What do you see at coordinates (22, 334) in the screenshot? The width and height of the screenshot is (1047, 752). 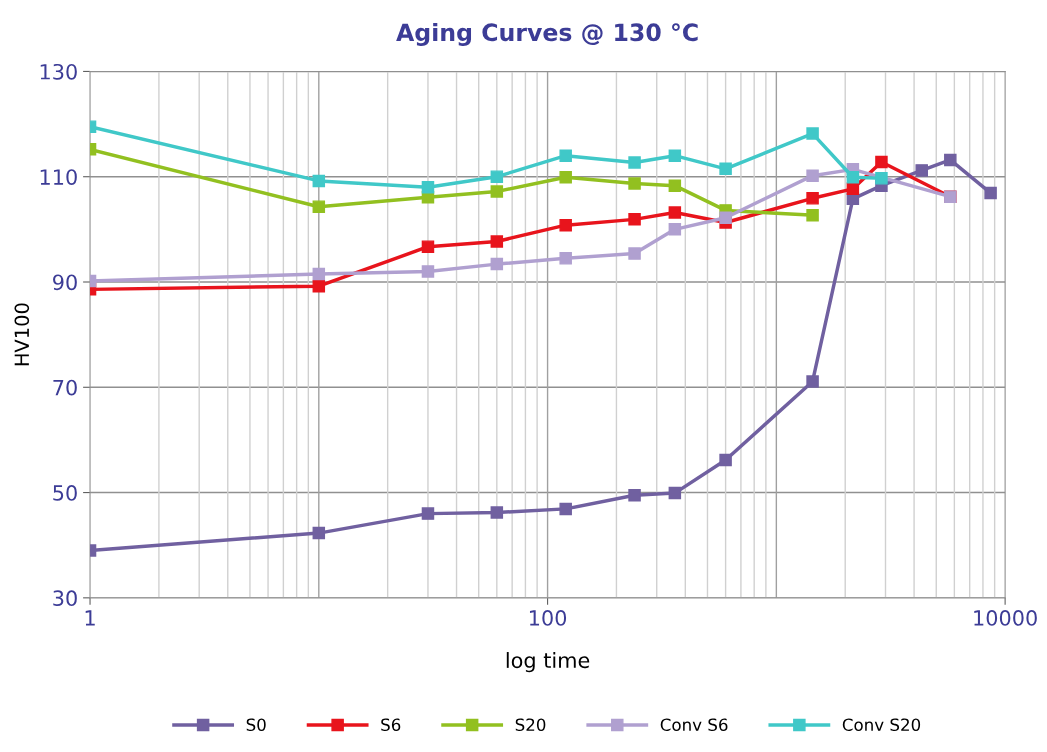 I see `y-axis-title: HV100` at bounding box center [22, 334].